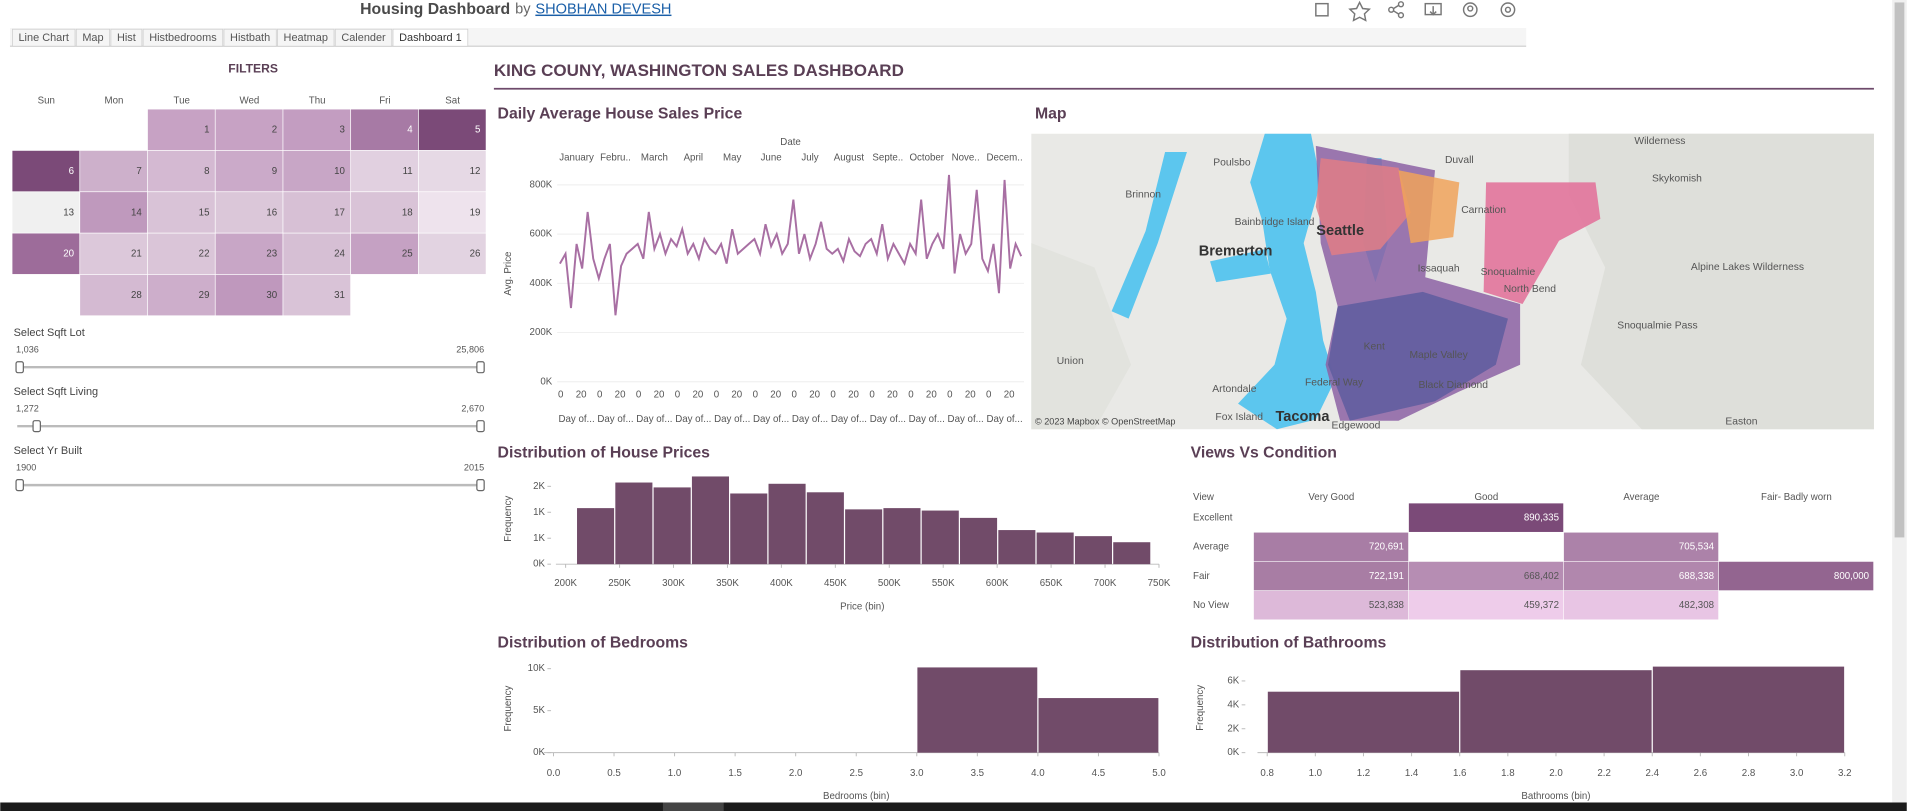 Image resolution: width=1907 pixels, height=811 pixels. I want to click on settings-icon, so click(1508, 10).